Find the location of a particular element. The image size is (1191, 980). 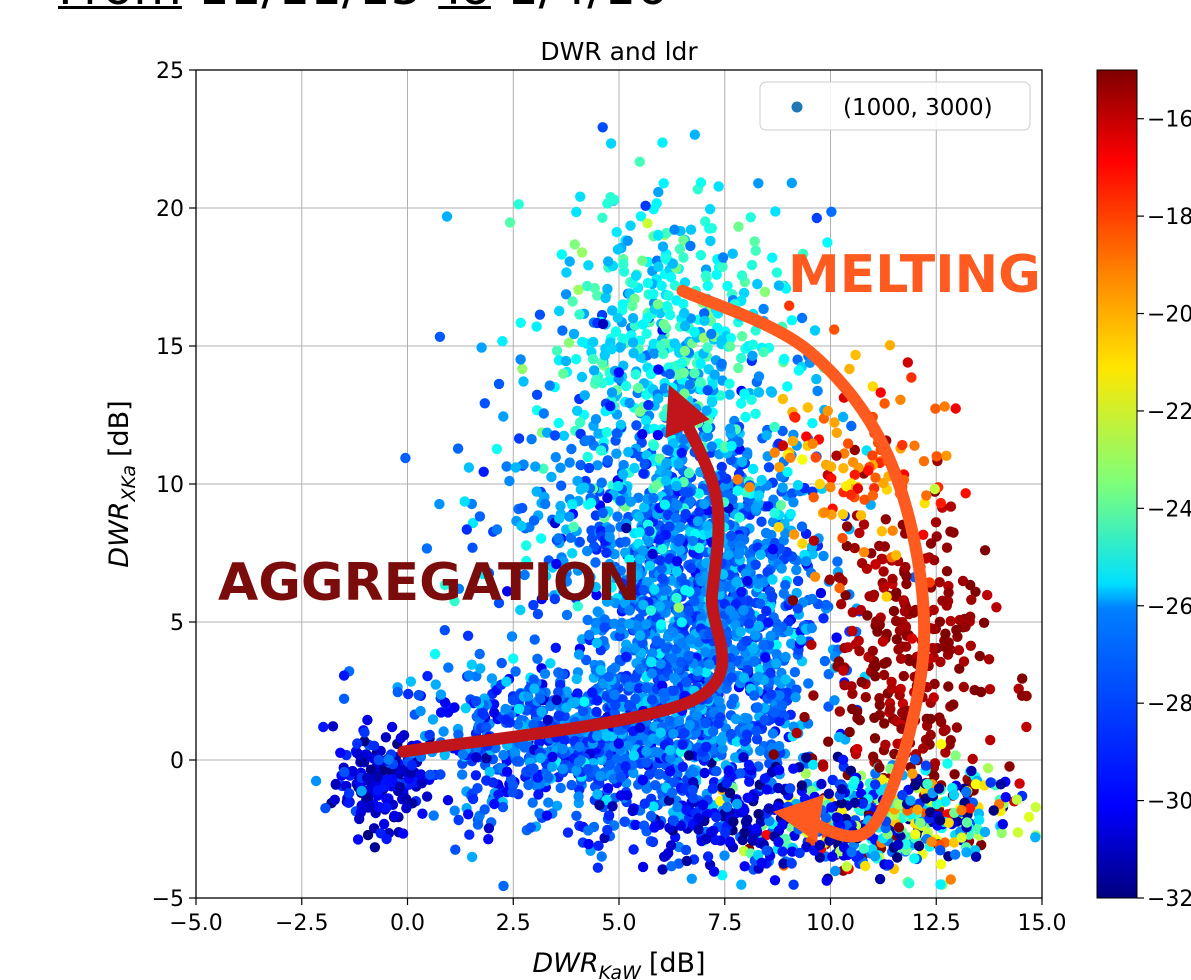

colorbar-tick-label: −22 is located at coordinates (1169, 412).